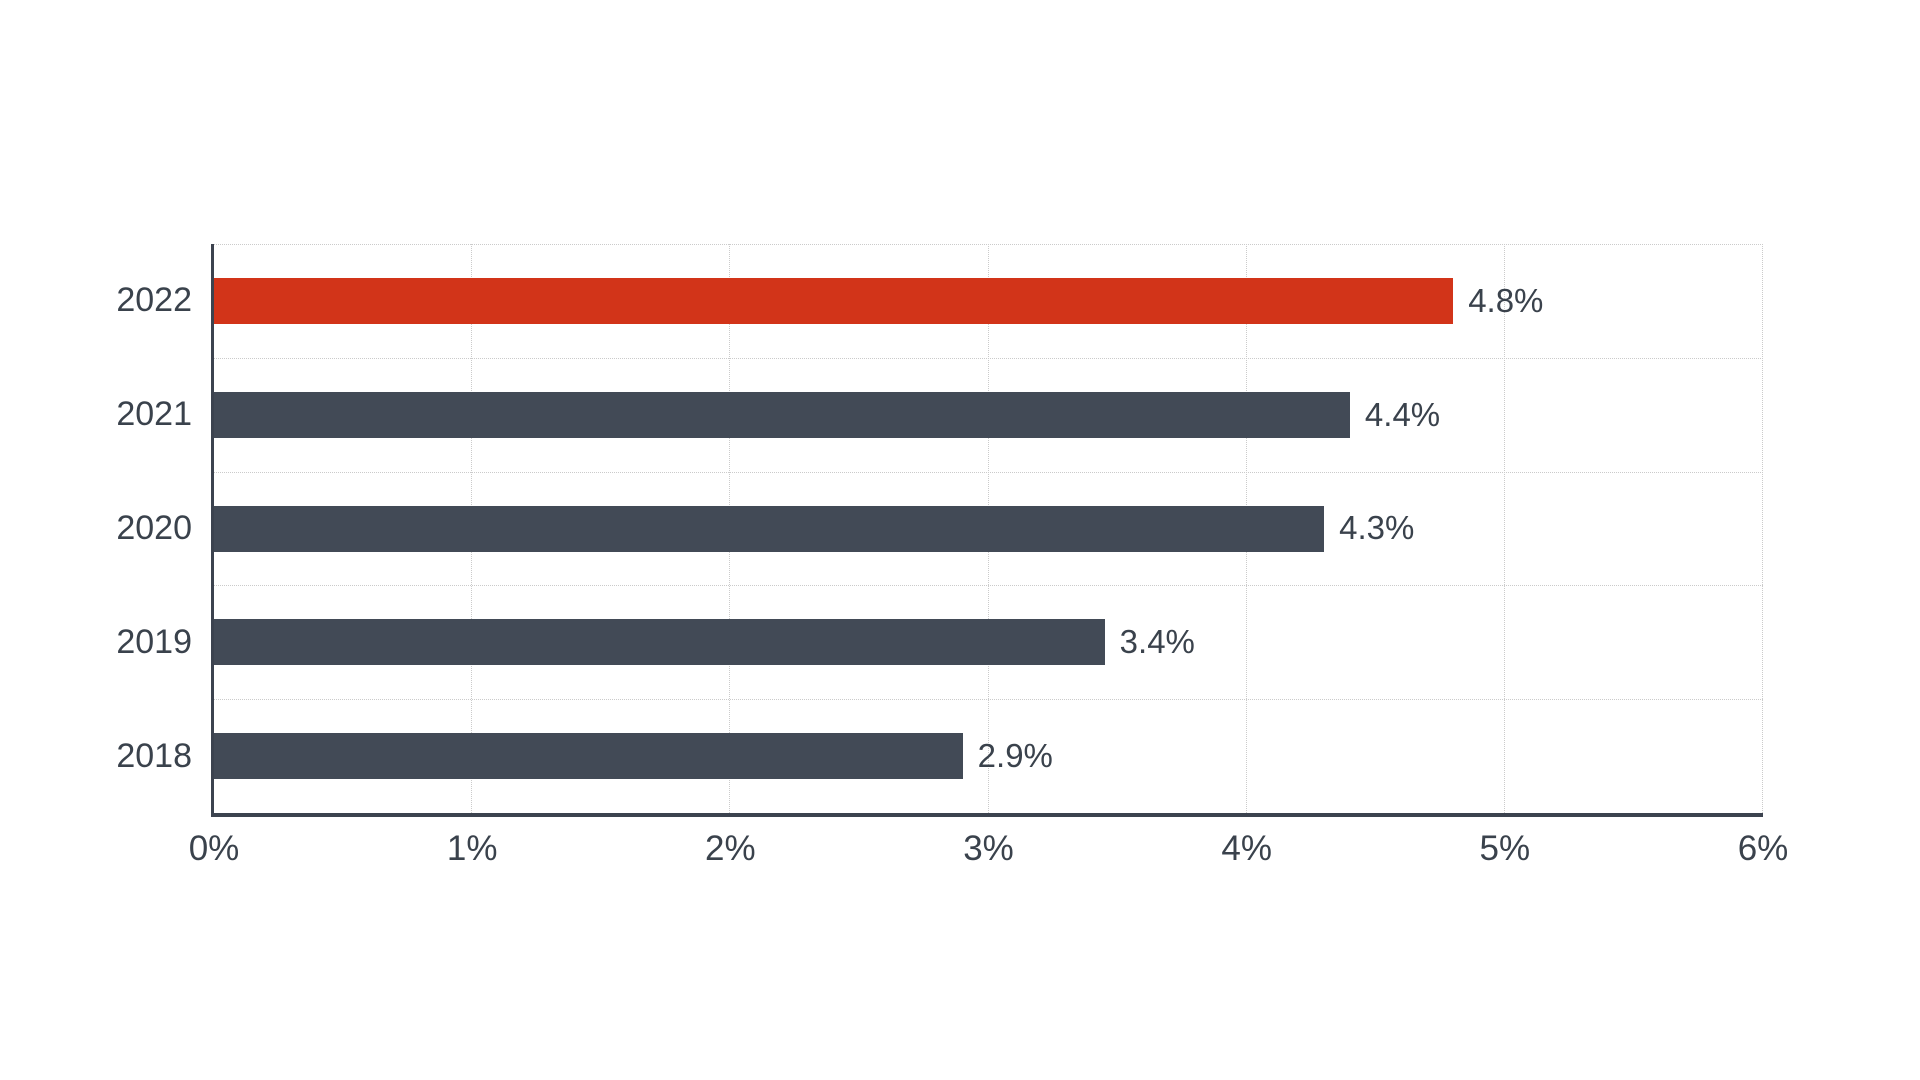 The height and width of the screenshot is (1080, 1920). What do you see at coordinates (659, 642) in the screenshot?
I see `bar-2019` at bounding box center [659, 642].